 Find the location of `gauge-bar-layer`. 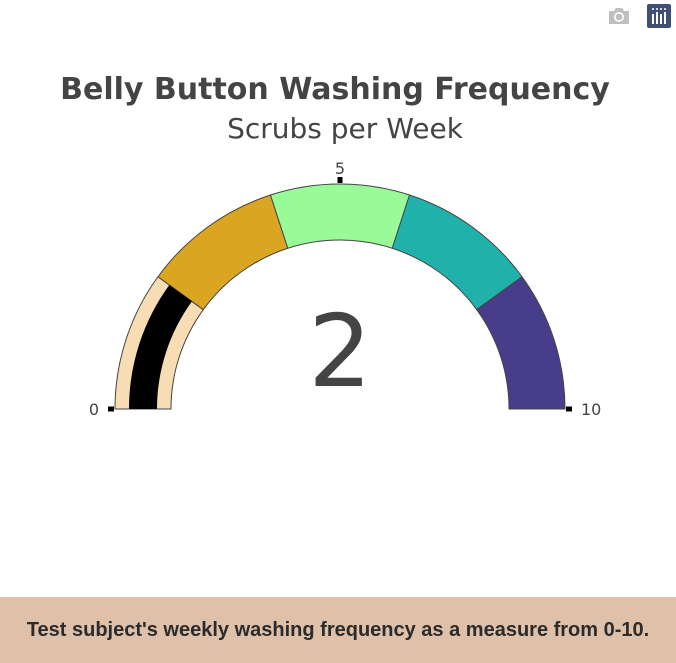

gauge-bar-layer is located at coordinates (160, 346).